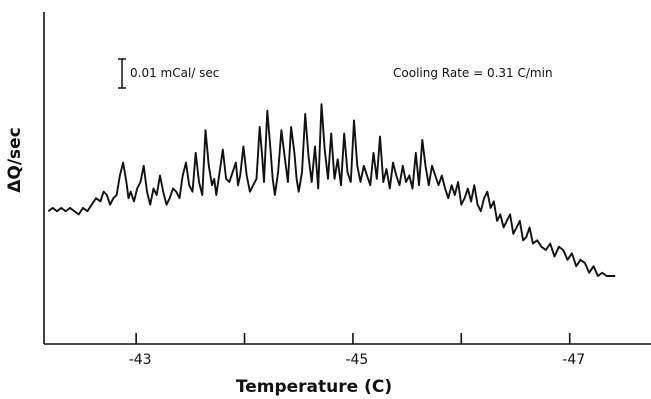  Describe the element at coordinates (473, 73) in the screenshot. I see `cooling-rate-label: Cooling Rate = 0.31 C/min` at that location.